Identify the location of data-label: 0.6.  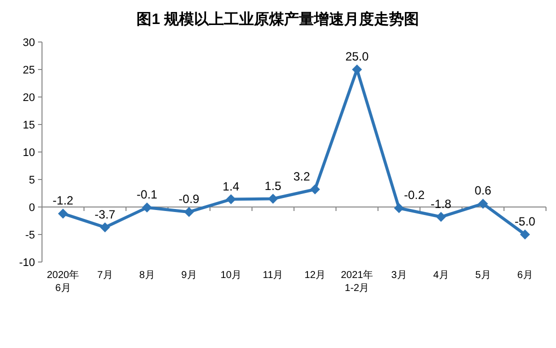
(483, 191).